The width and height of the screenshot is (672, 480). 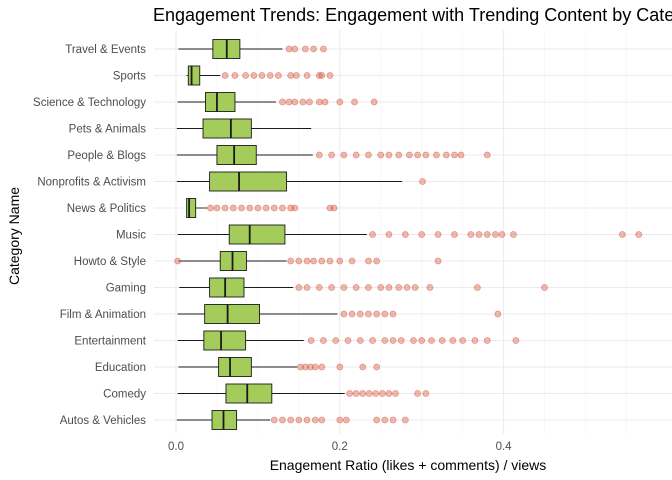 I want to click on y-tick-label-8: Howto & Style, so click(x=110, y=262).